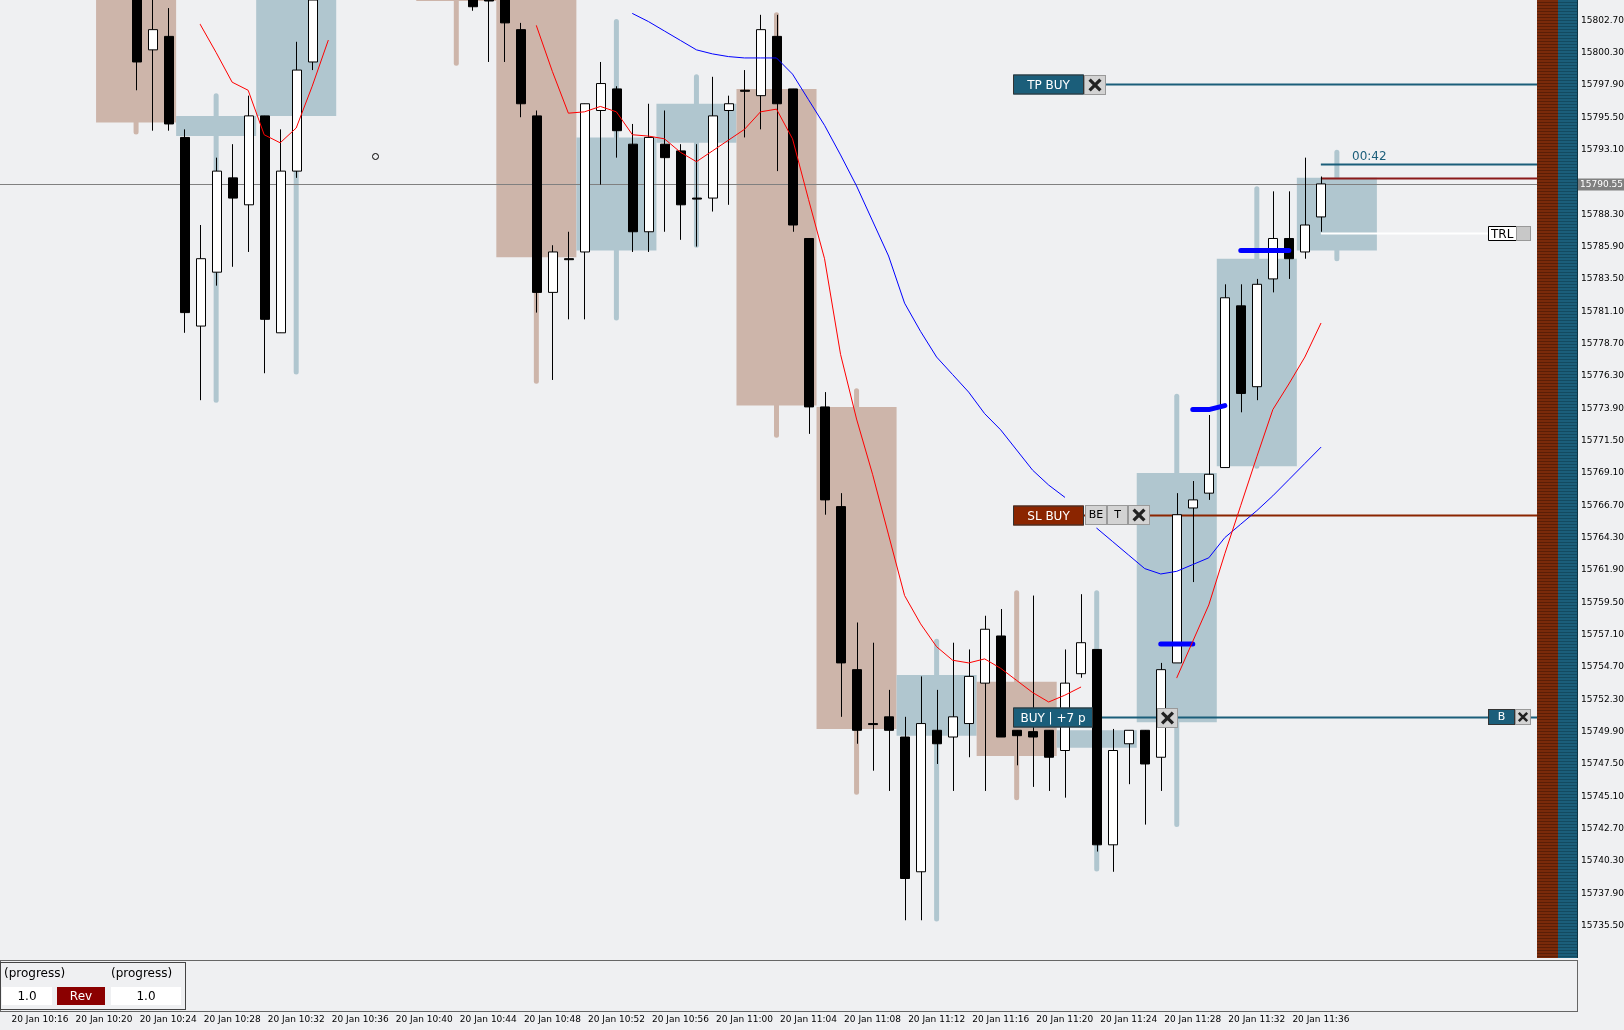  Describe the element at coordinates (937, 1018) in the screenshot. I see `x-tick-label: 20 Jan 11:12` at that location.